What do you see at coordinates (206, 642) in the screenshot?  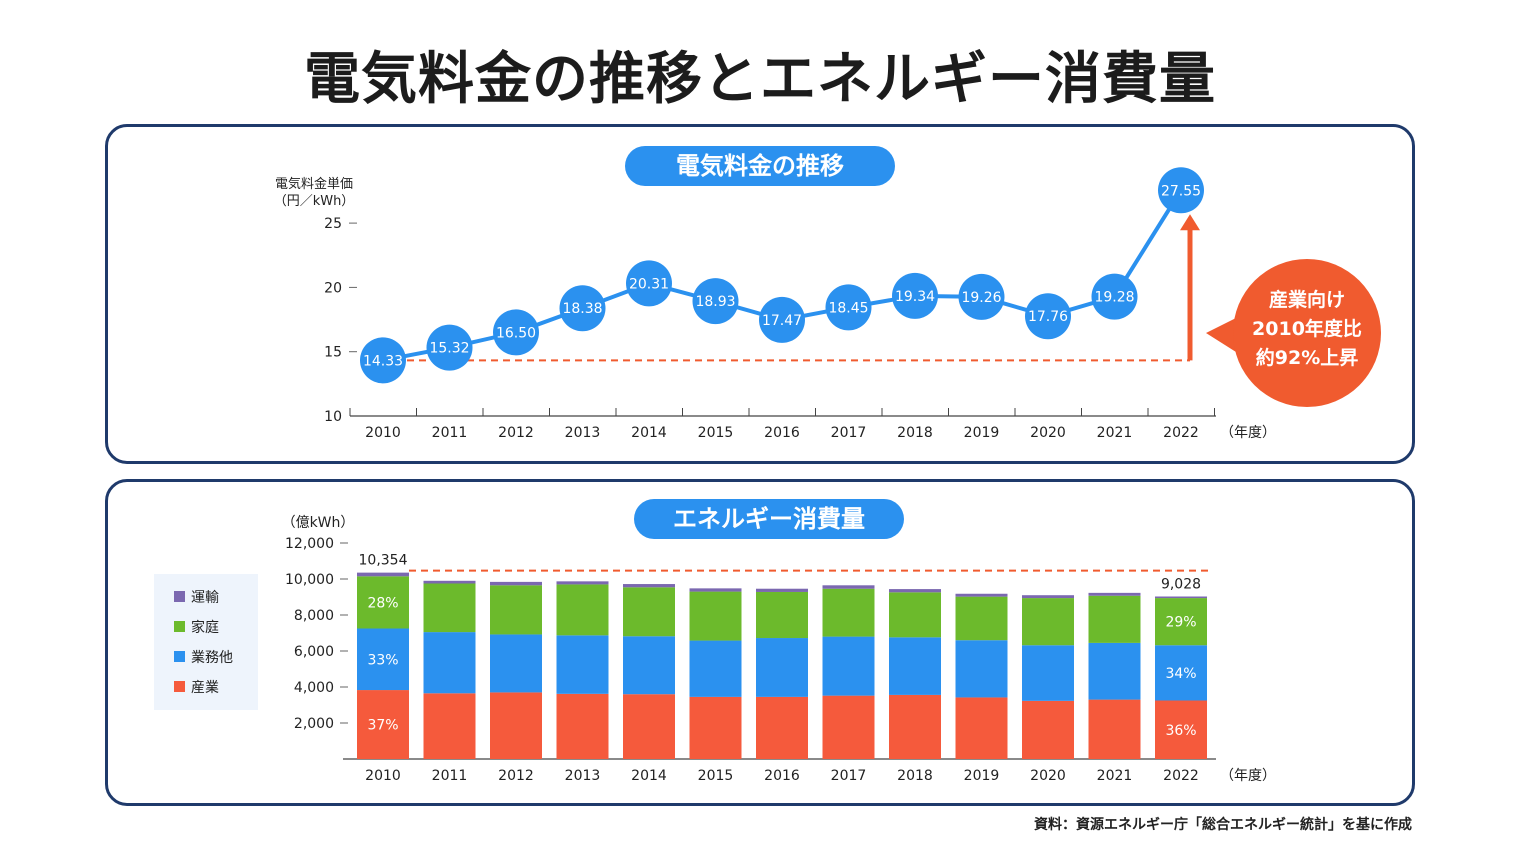 I see `consumption-legend: 運輸 家庭 業務他 産業` at bounding box center [206, 642].